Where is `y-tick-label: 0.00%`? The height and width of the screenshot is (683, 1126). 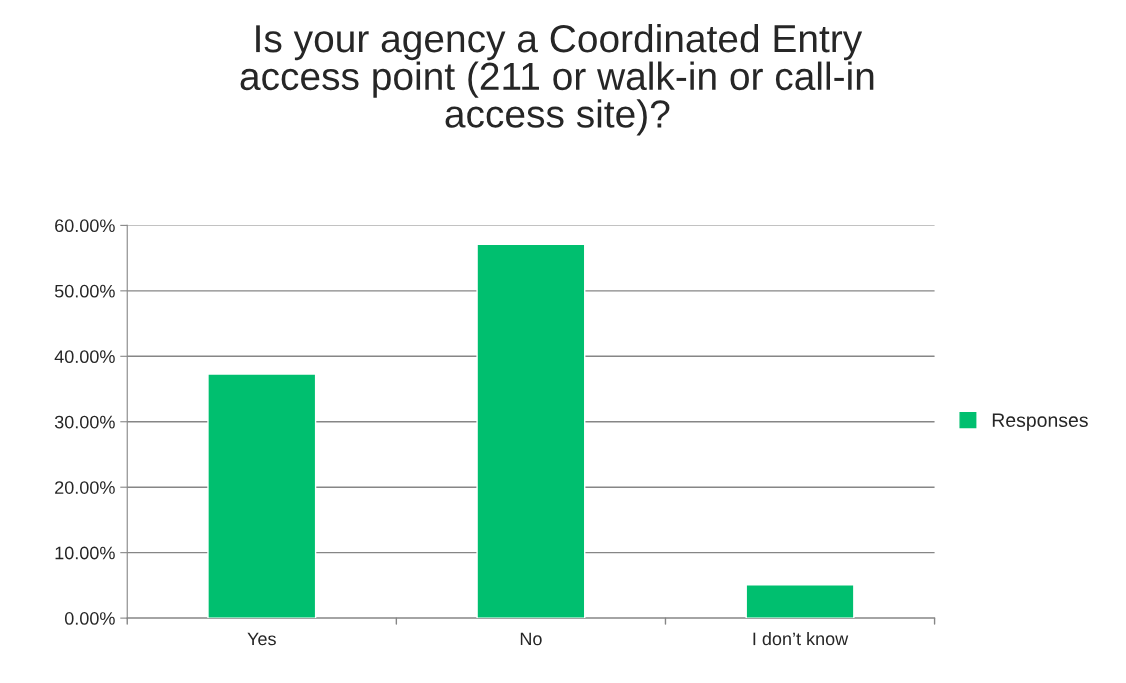
y-tick-label: 0.00% is located at coordinates (89, 618).